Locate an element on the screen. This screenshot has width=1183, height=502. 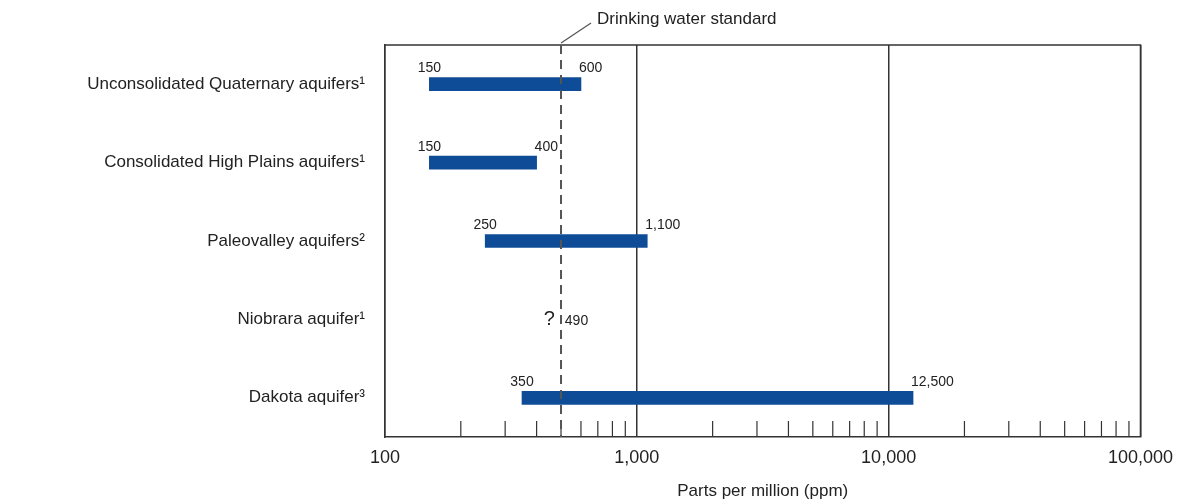
y-tick-label: Niobrara aquifer¹ is located at coordinates (301, 319).